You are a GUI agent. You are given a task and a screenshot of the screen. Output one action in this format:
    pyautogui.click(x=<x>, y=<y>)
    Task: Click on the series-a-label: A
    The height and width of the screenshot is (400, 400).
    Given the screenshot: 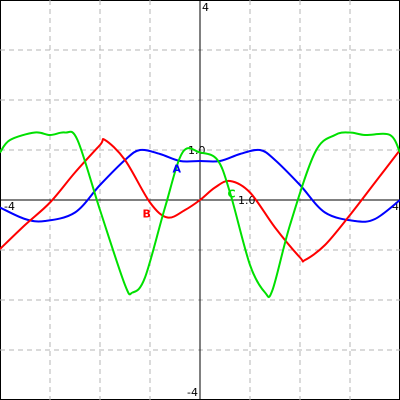 What is the action you would take?
    pyautogui.click(x=177, y=169)
    